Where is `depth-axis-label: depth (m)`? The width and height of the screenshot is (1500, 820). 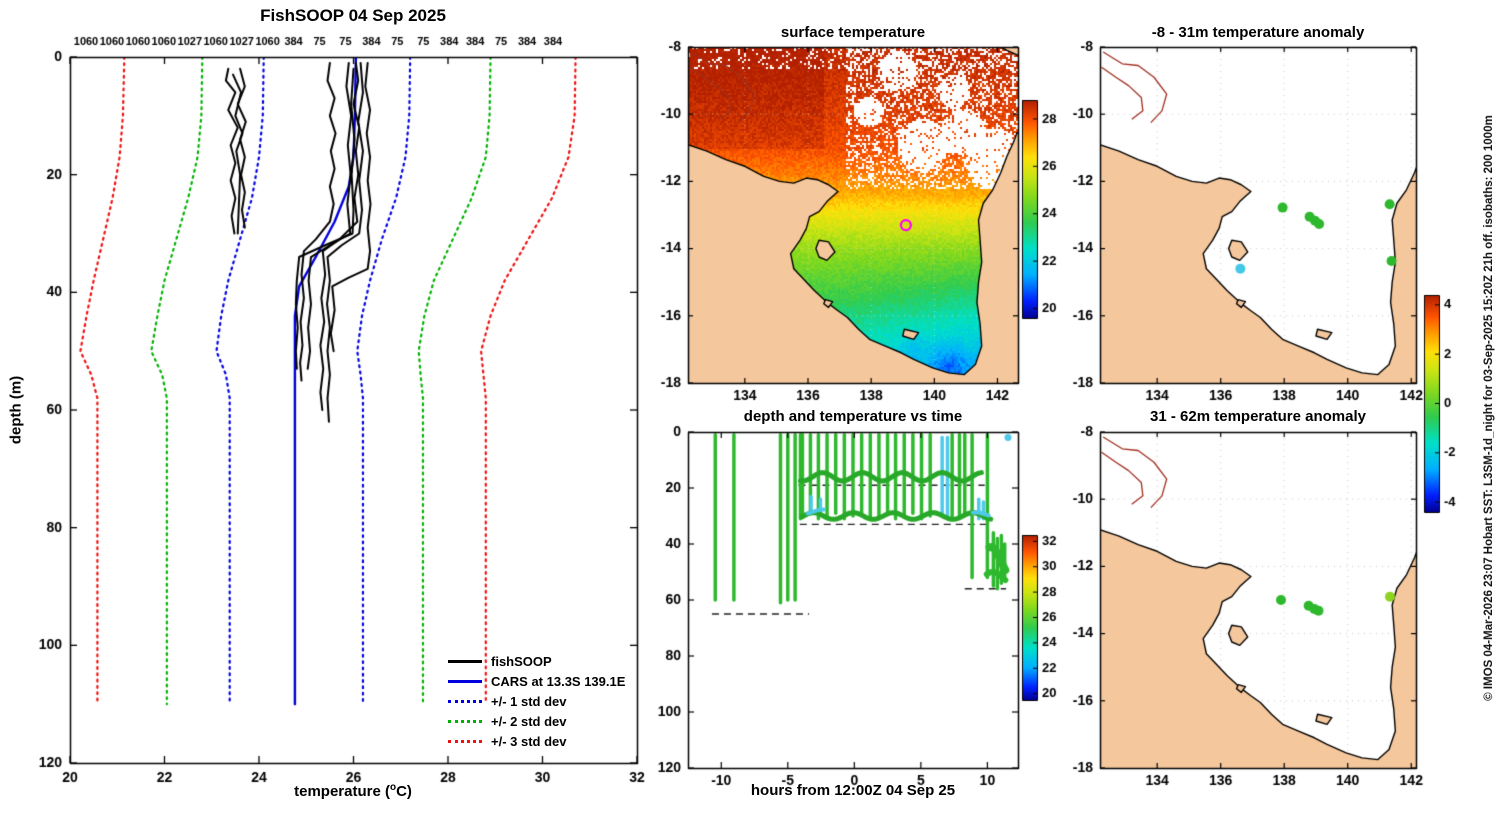 depth-axis-label: depth (m) is located at coordinates (16, 410).